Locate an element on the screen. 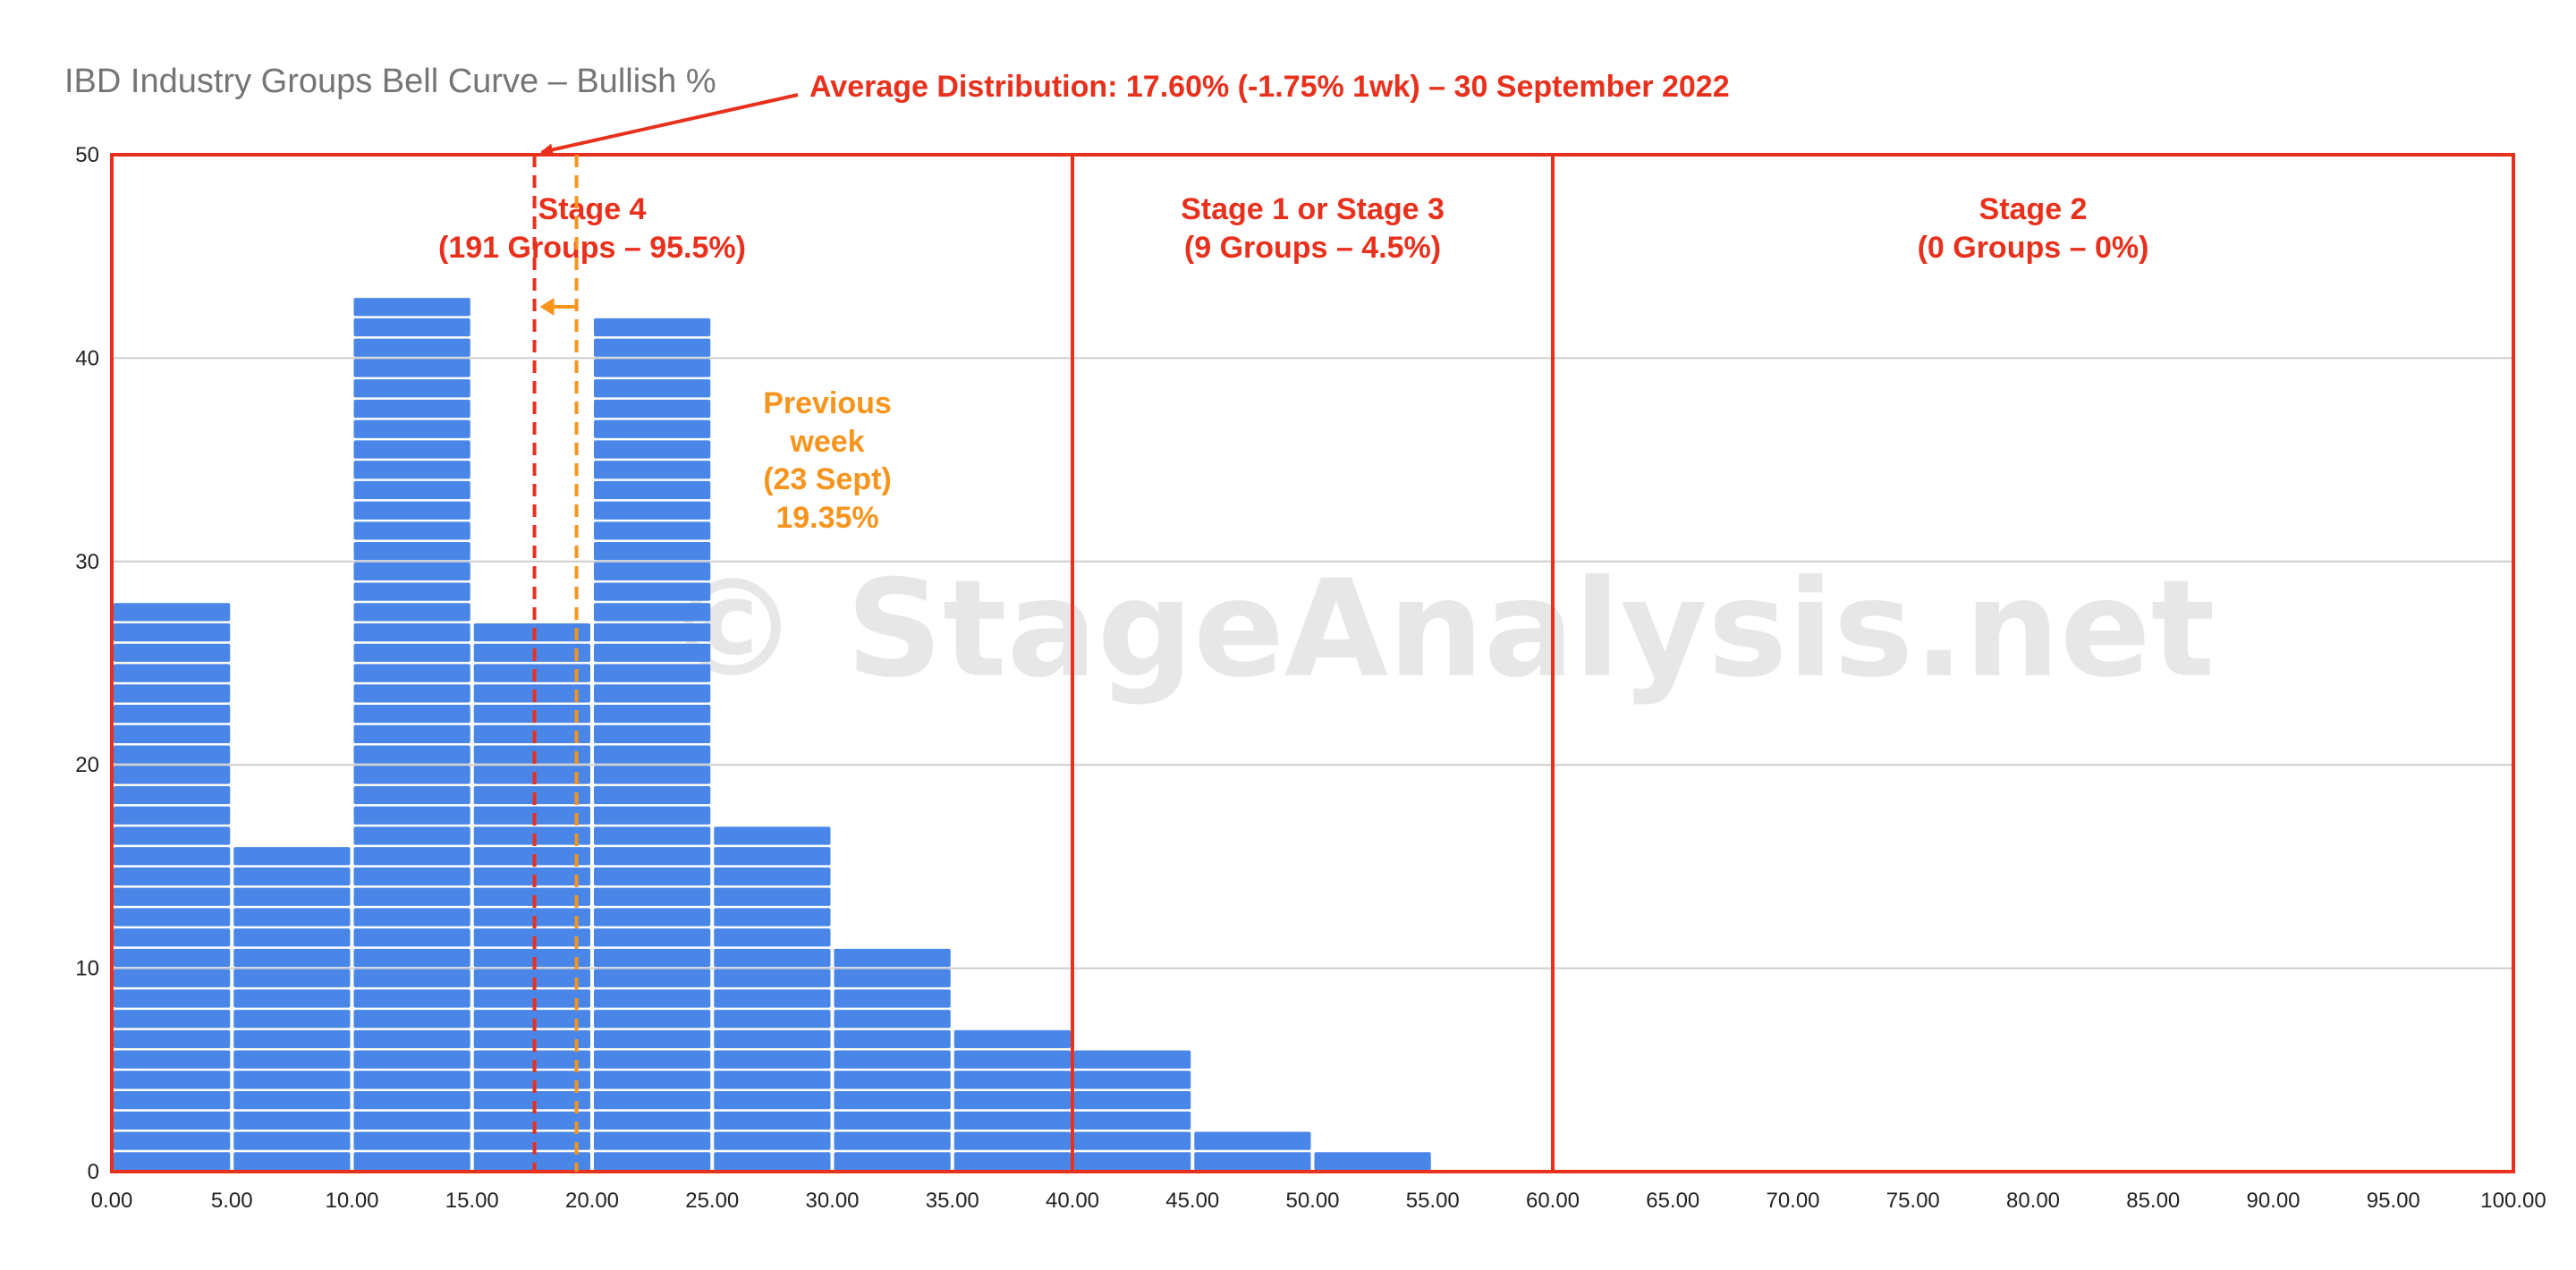 The image size is (2576, 1270). shift-arrow-head is located at coordinates (547, 307).